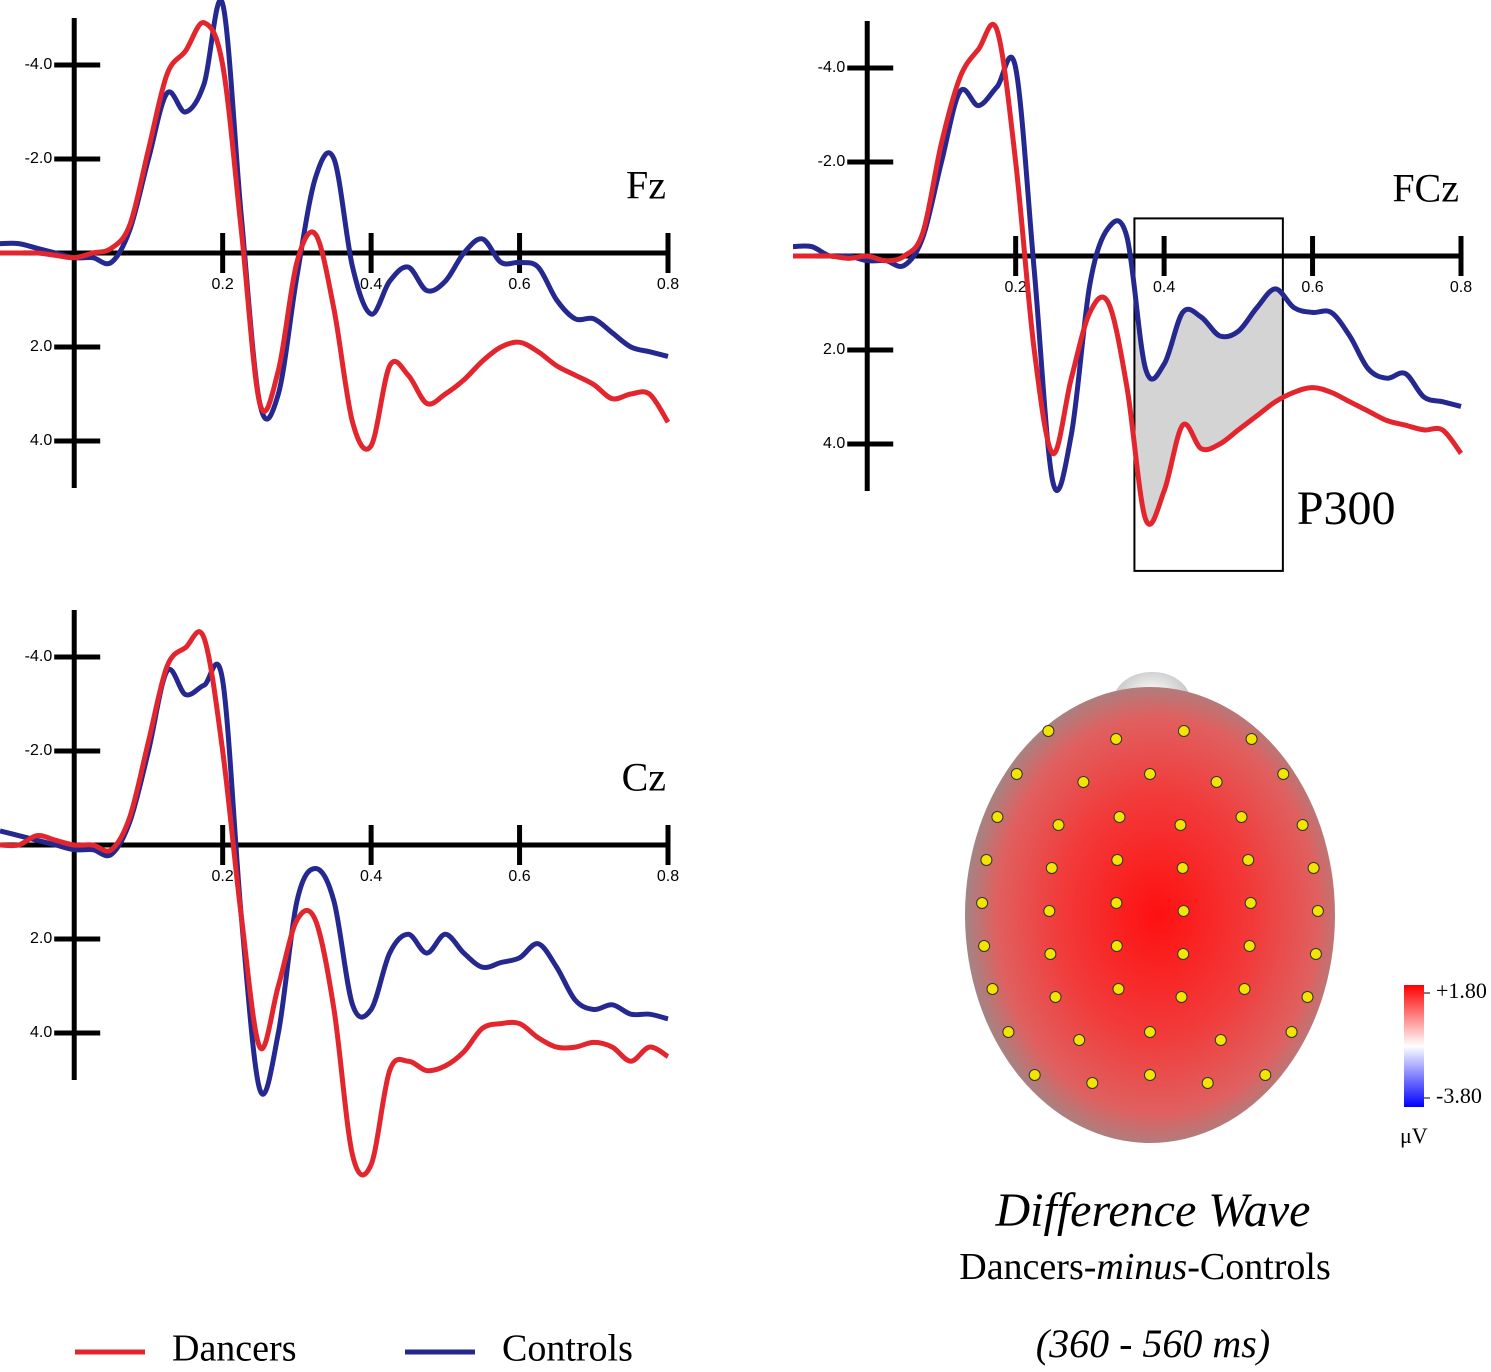  I want to click on head, so click(1150, 915).